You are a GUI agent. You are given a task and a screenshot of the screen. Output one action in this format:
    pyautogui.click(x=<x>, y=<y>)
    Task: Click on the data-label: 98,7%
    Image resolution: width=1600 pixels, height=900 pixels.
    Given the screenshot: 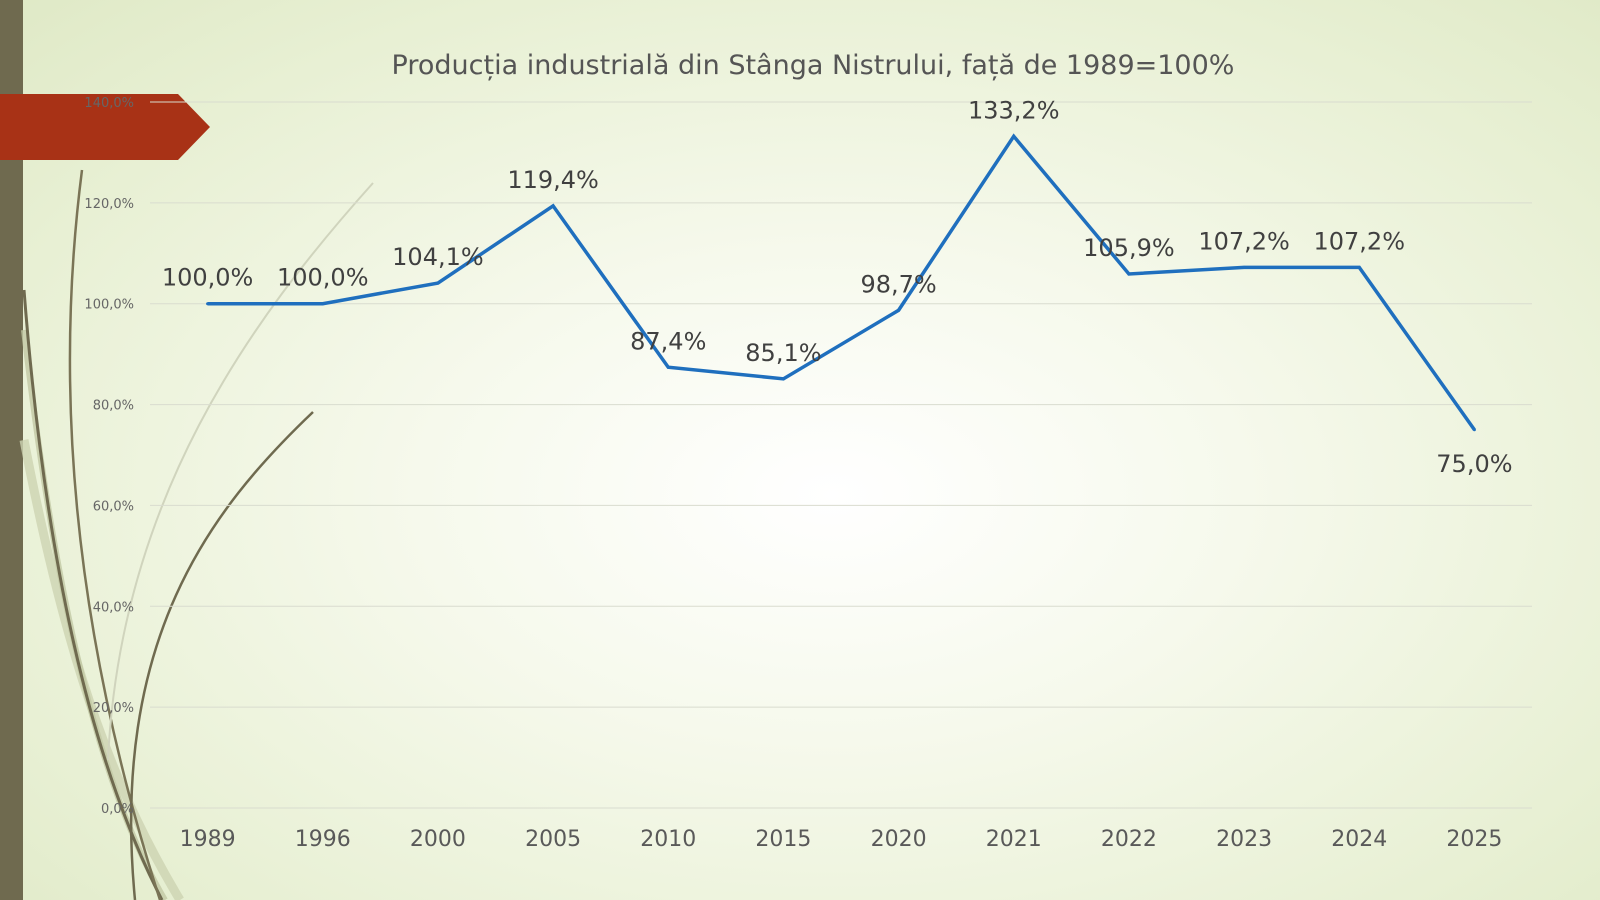 What is the action you would take?
    pyautogui.click(x=898, y=284)
    